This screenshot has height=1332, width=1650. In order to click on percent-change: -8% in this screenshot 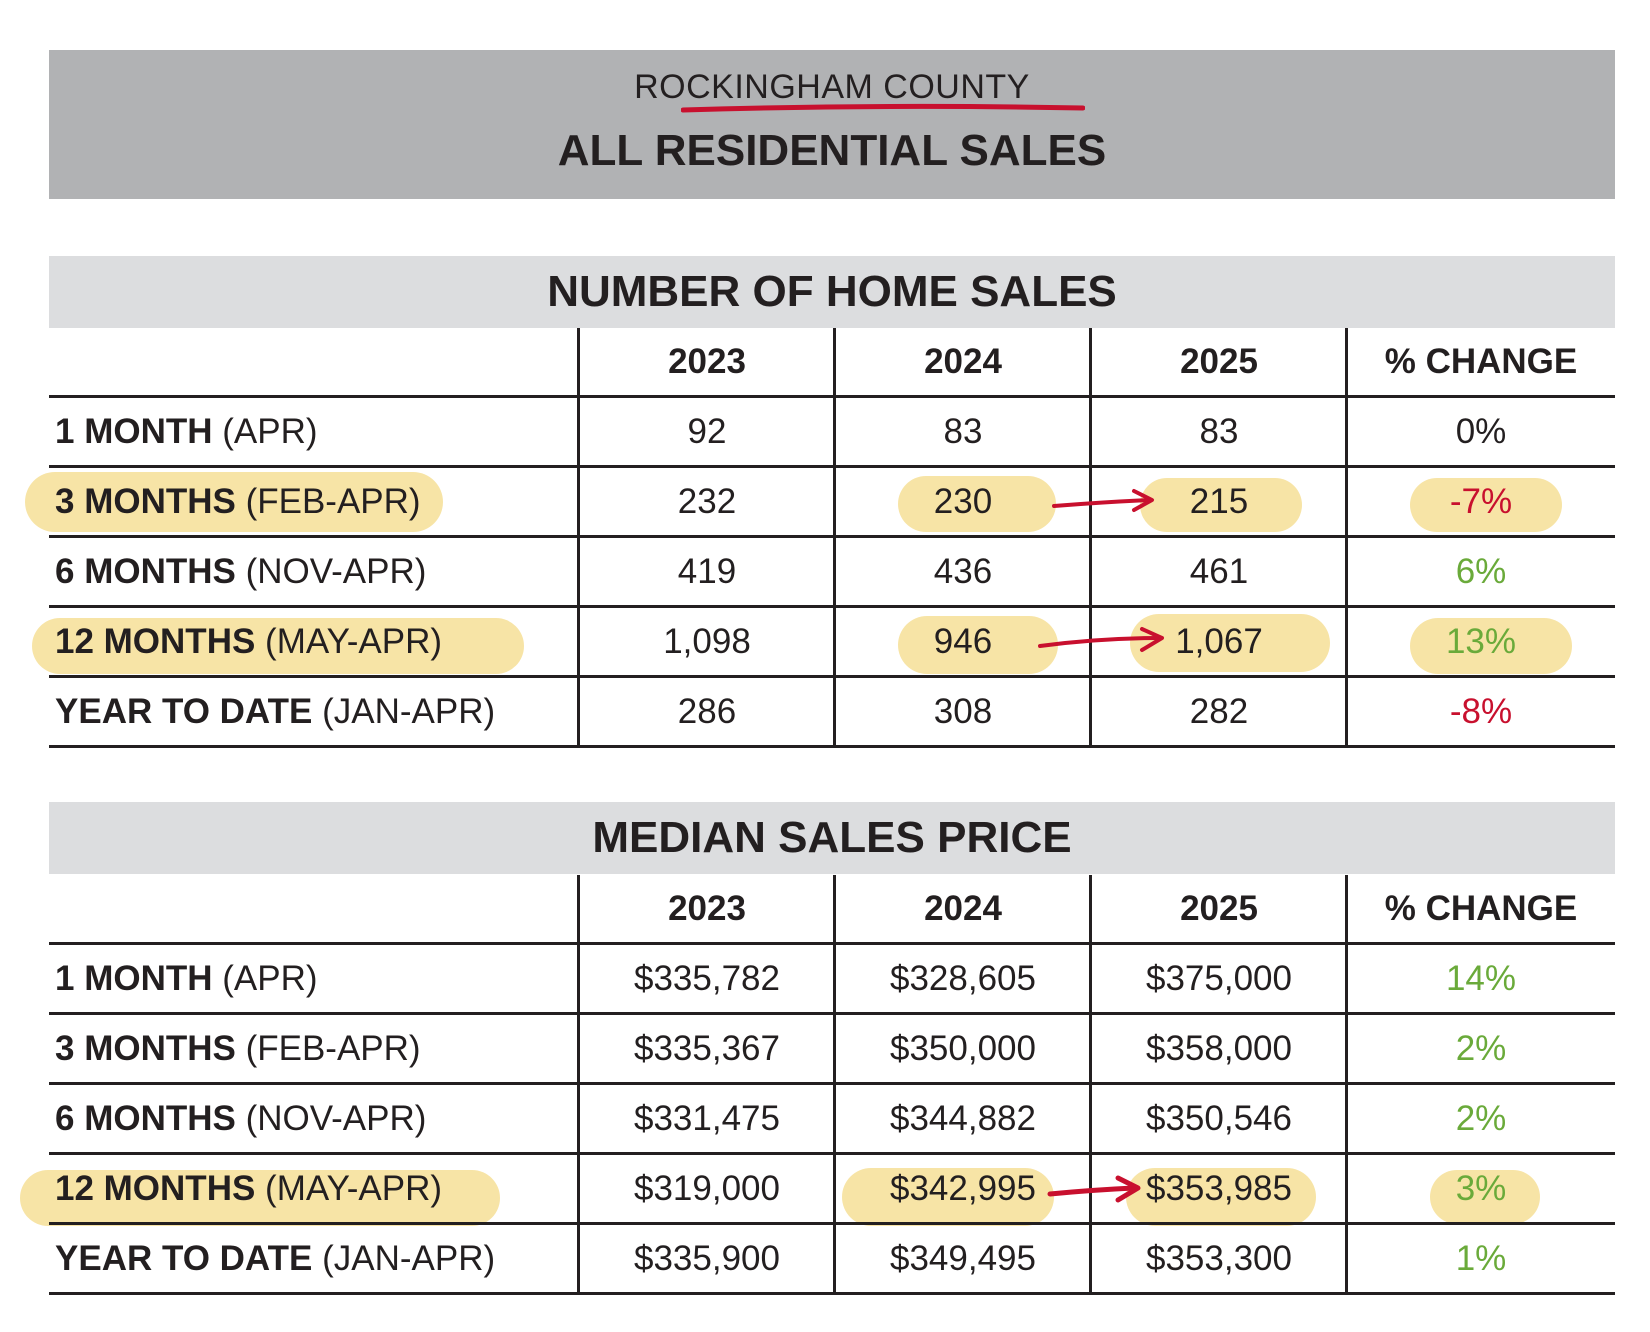, I will do `click(1481, 711)`.